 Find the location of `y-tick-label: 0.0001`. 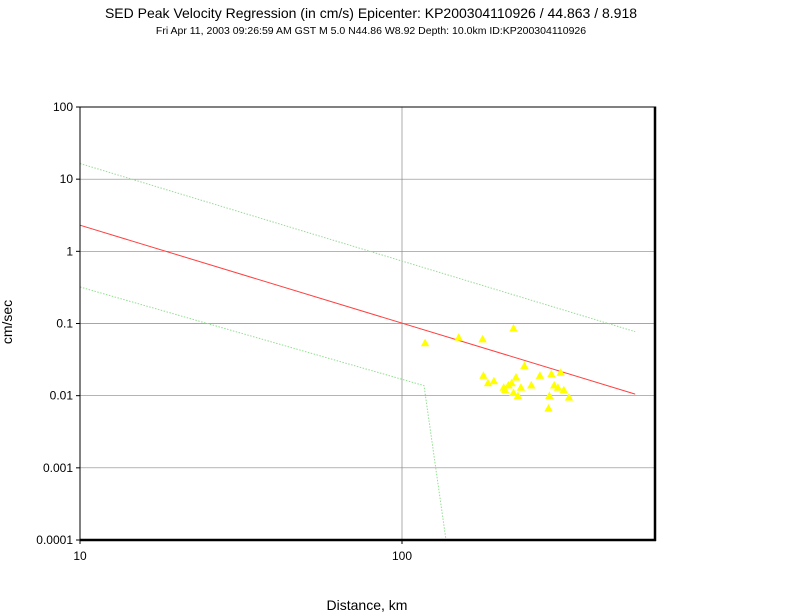

y-tick-label: 0.0001 is located at coordinates (54, 540).